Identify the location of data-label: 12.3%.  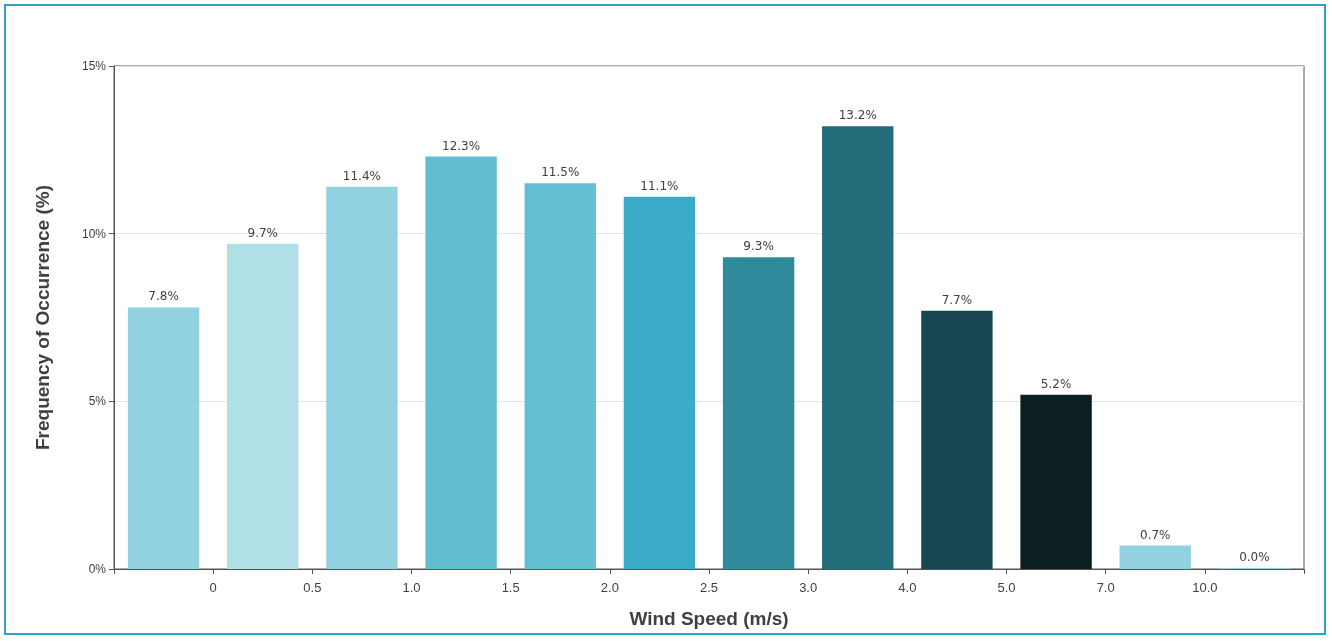
(461, 145).